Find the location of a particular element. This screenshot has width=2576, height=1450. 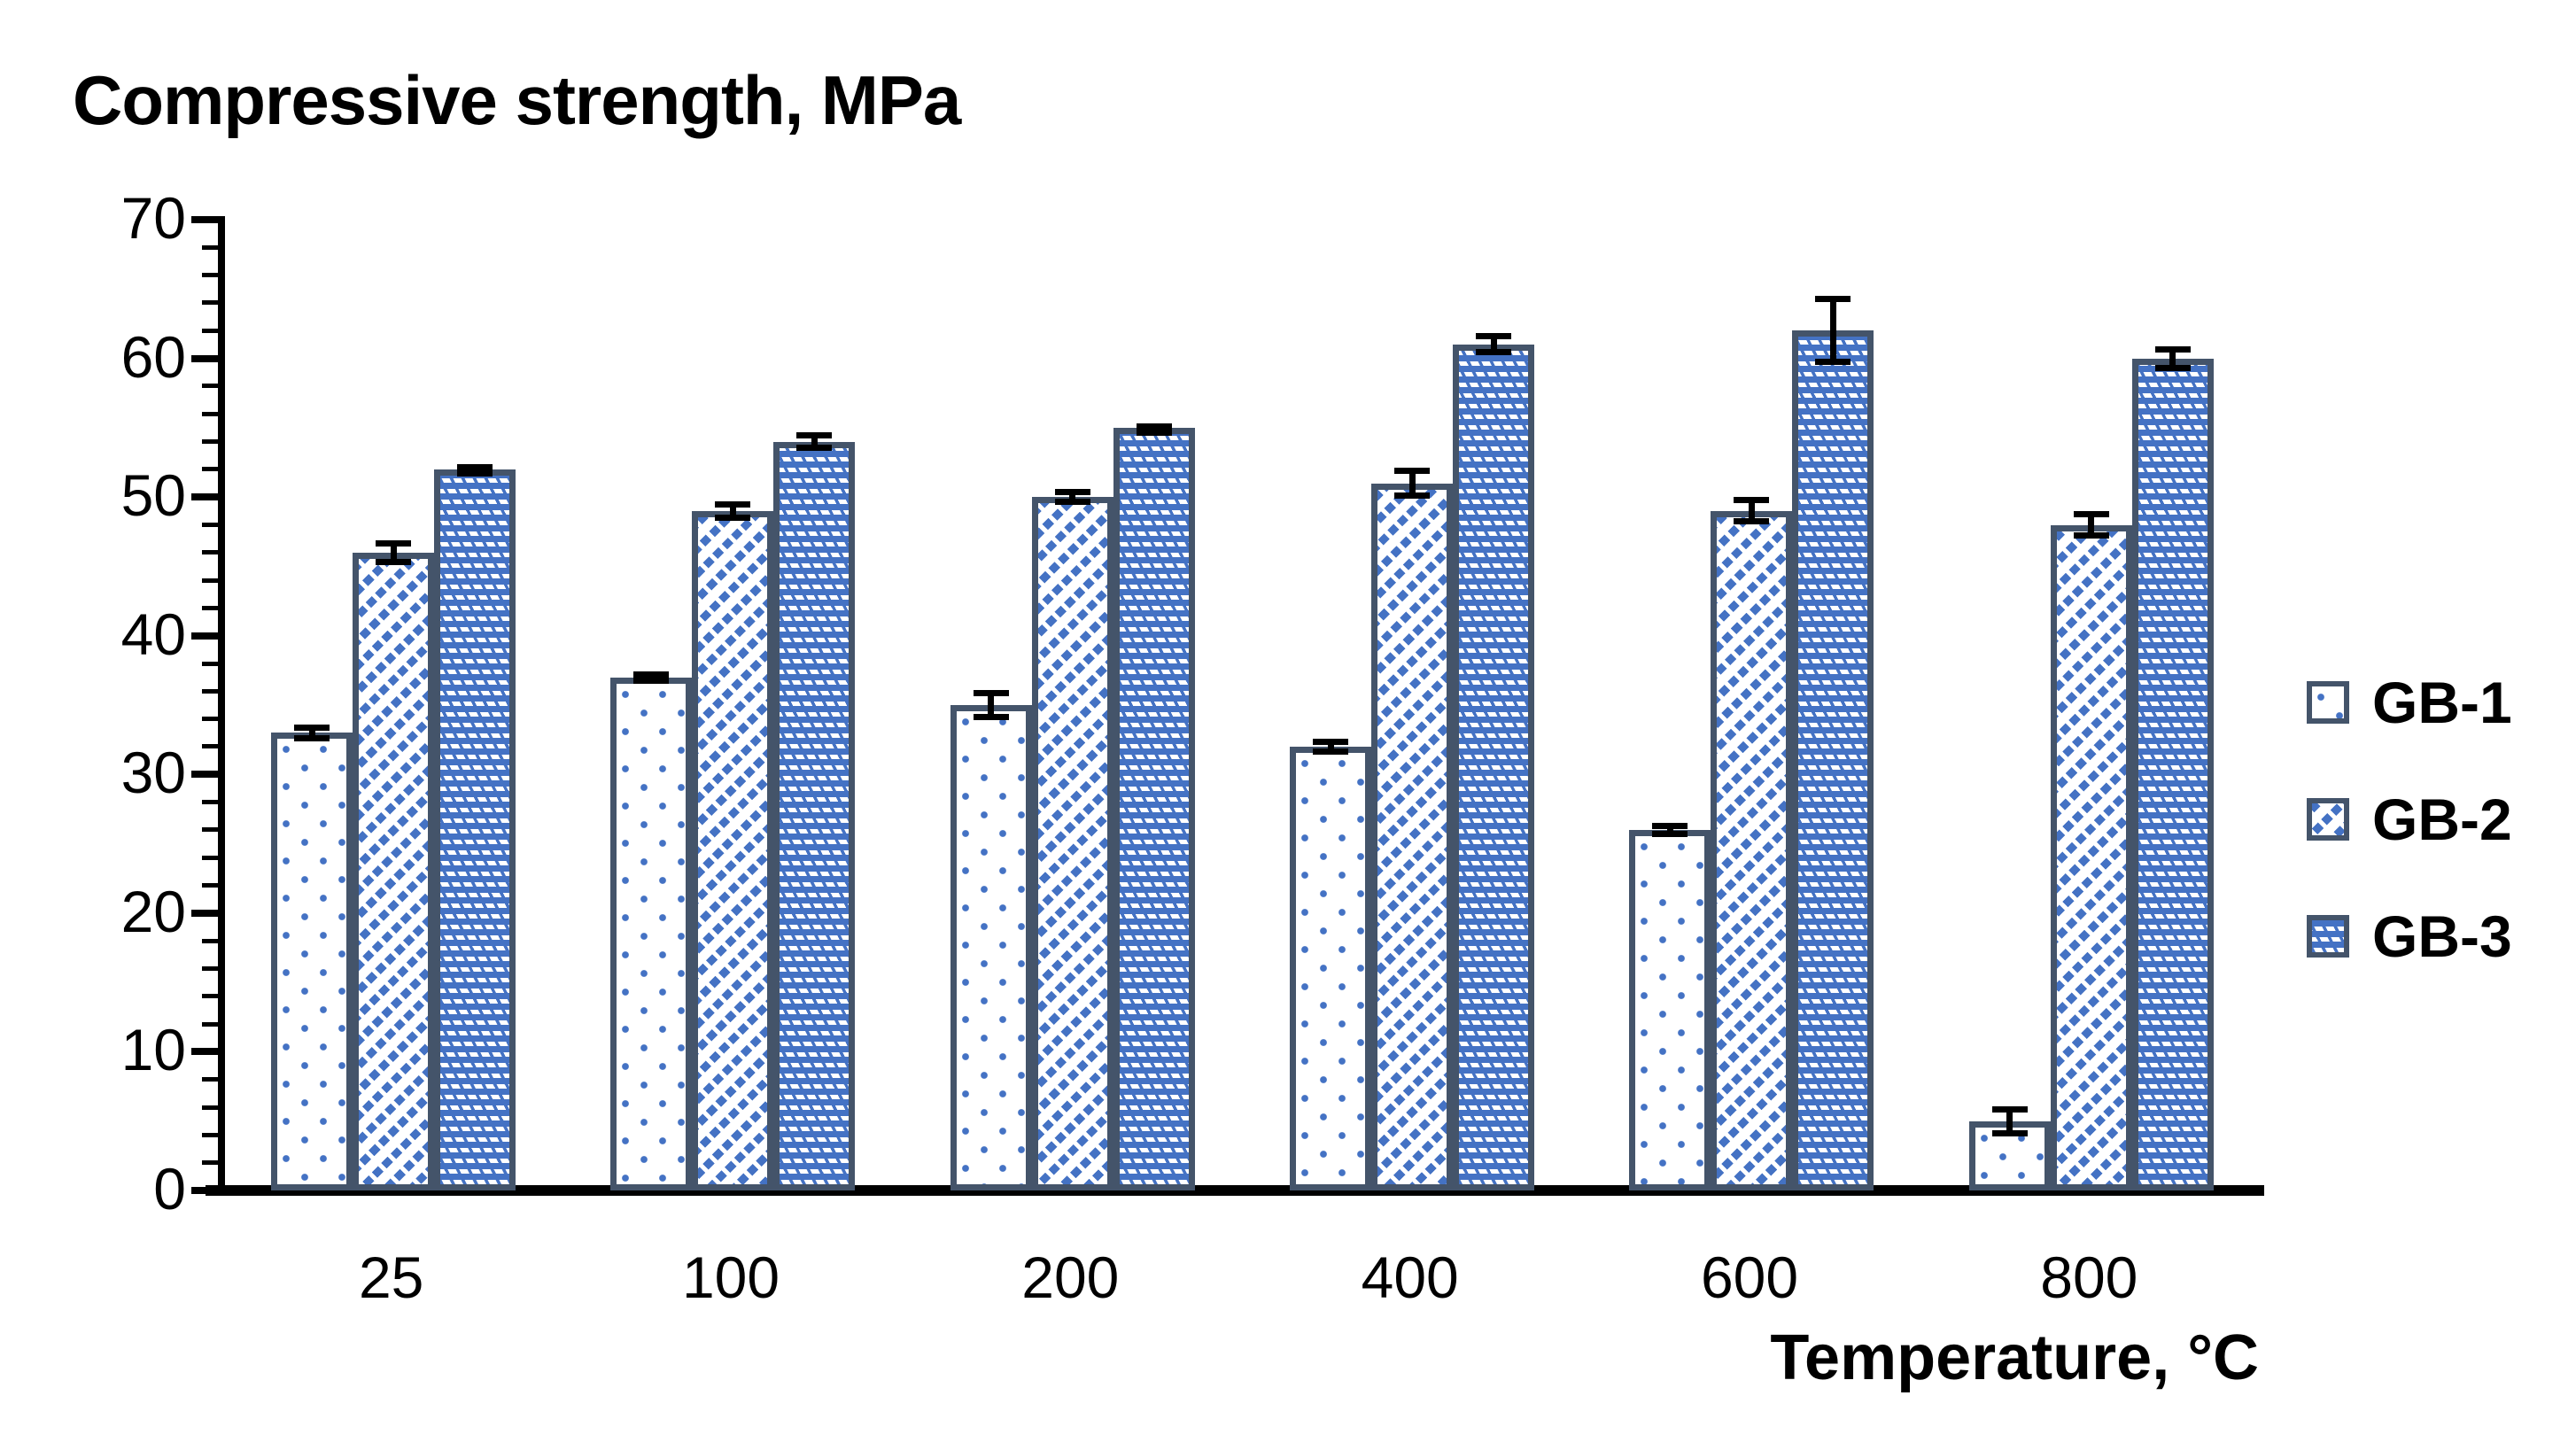

legend-label: GB-2 is located at coordinates (2442, 819).